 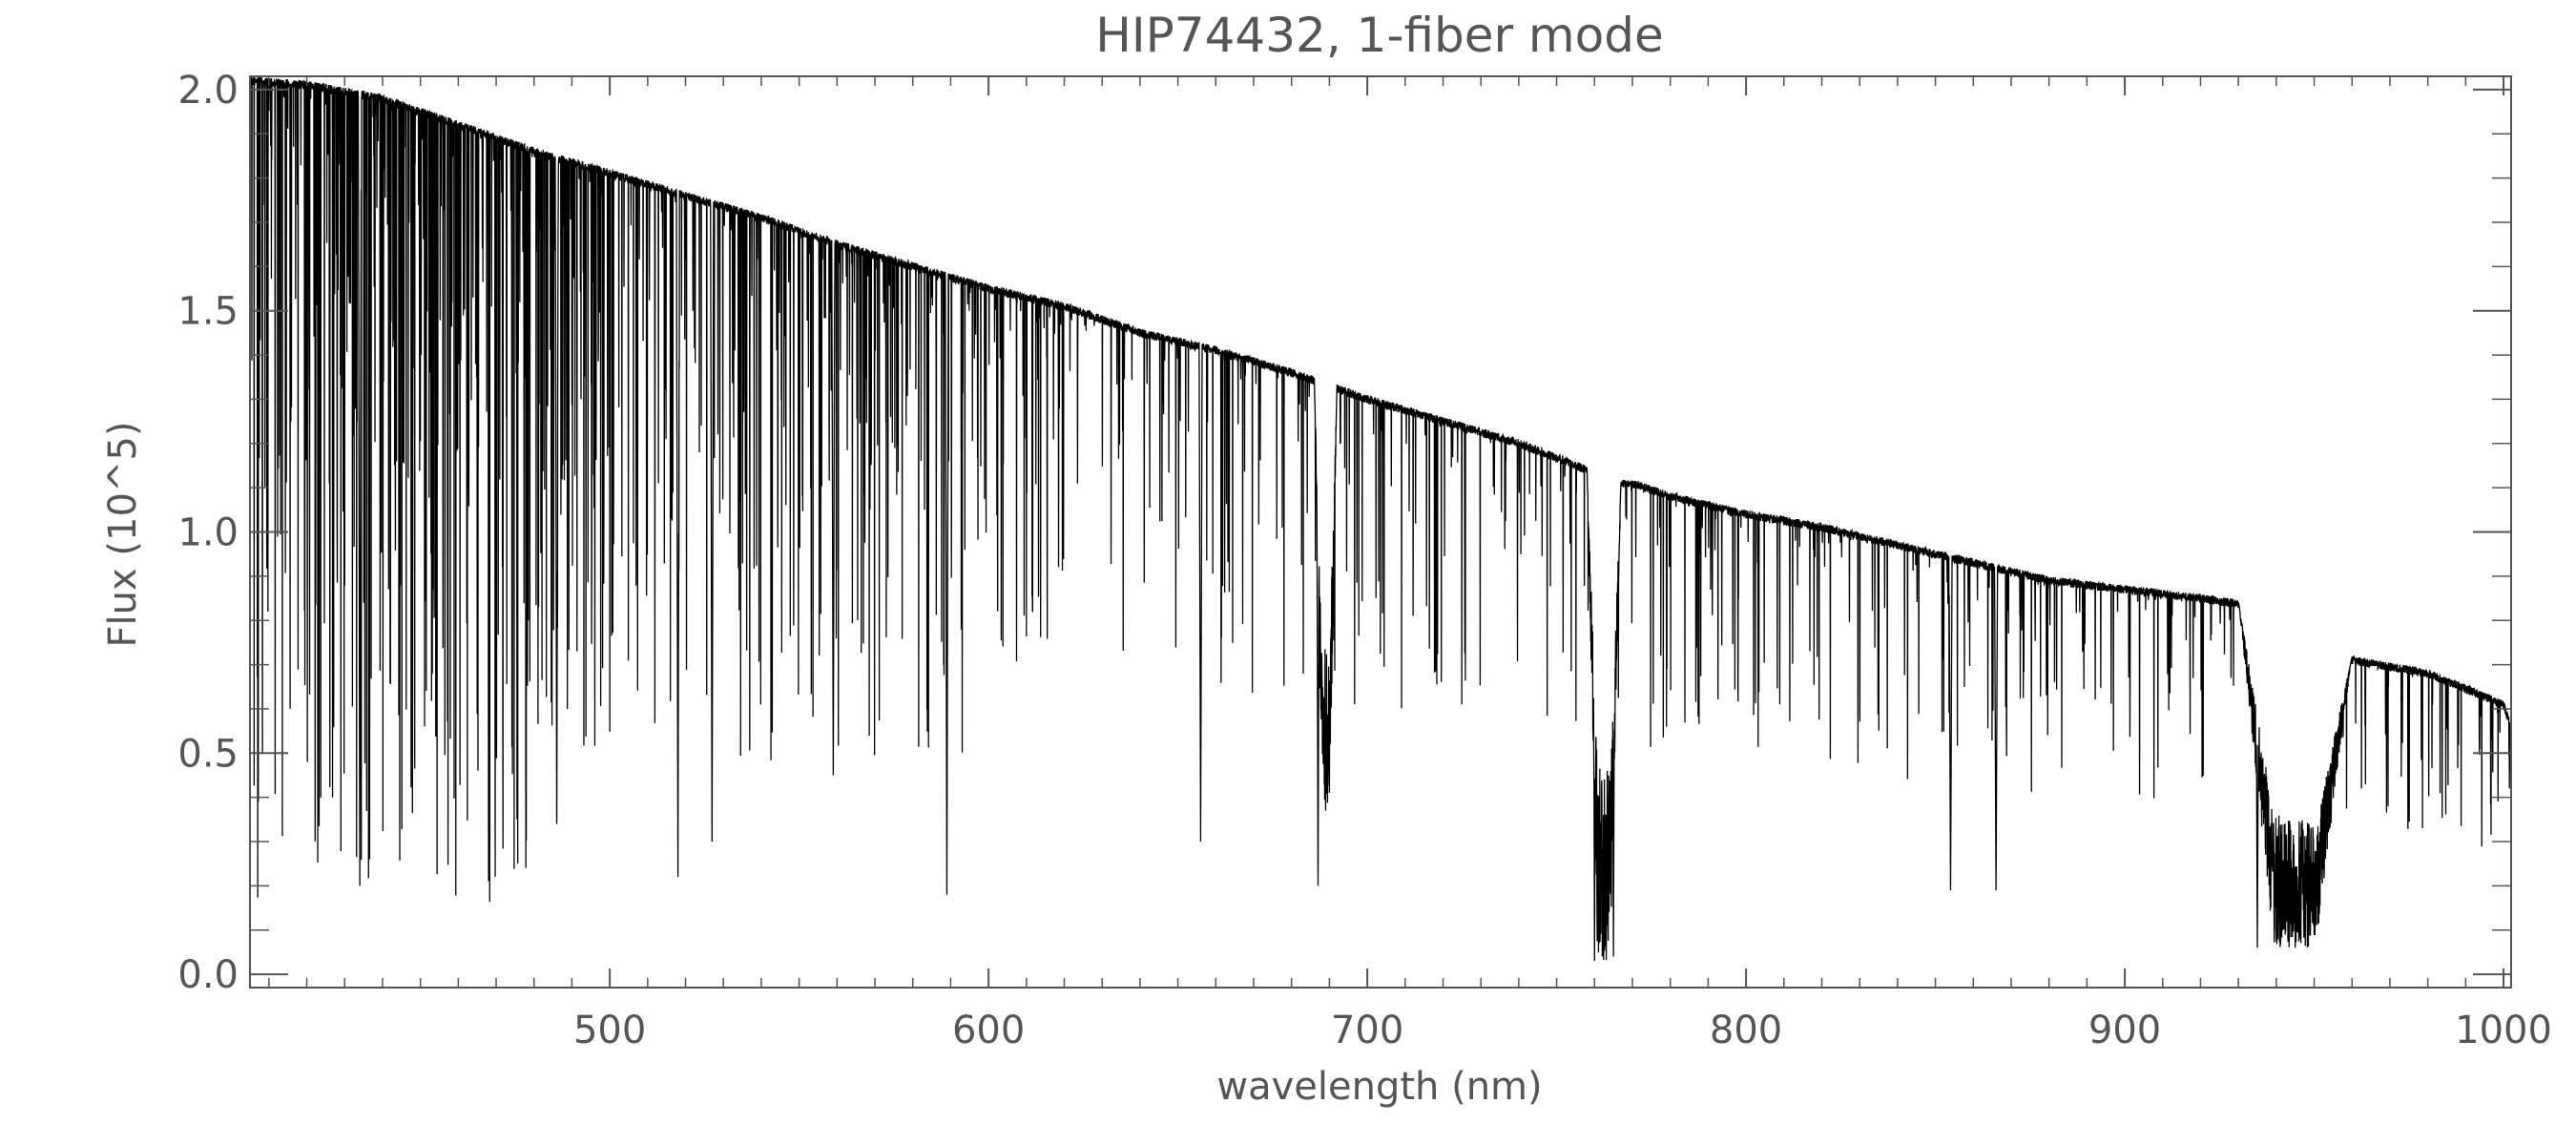 I want to click on y-tick-label: 2.0, so click(x=208, y=91).